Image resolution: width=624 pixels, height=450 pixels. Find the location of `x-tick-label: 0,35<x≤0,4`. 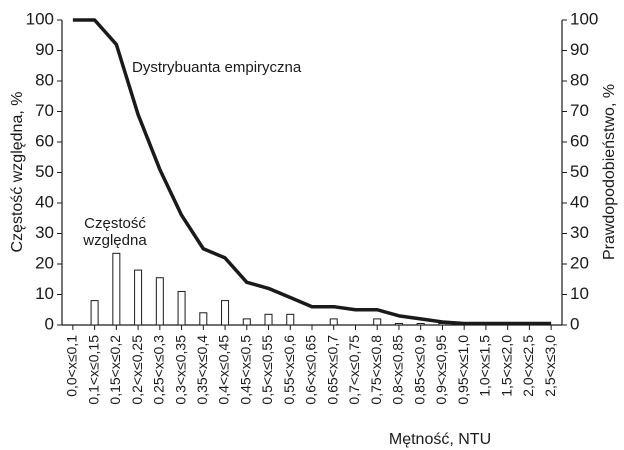

x-tick-label: 0,35<x≤0,4 is located at coordinates (202, 370).